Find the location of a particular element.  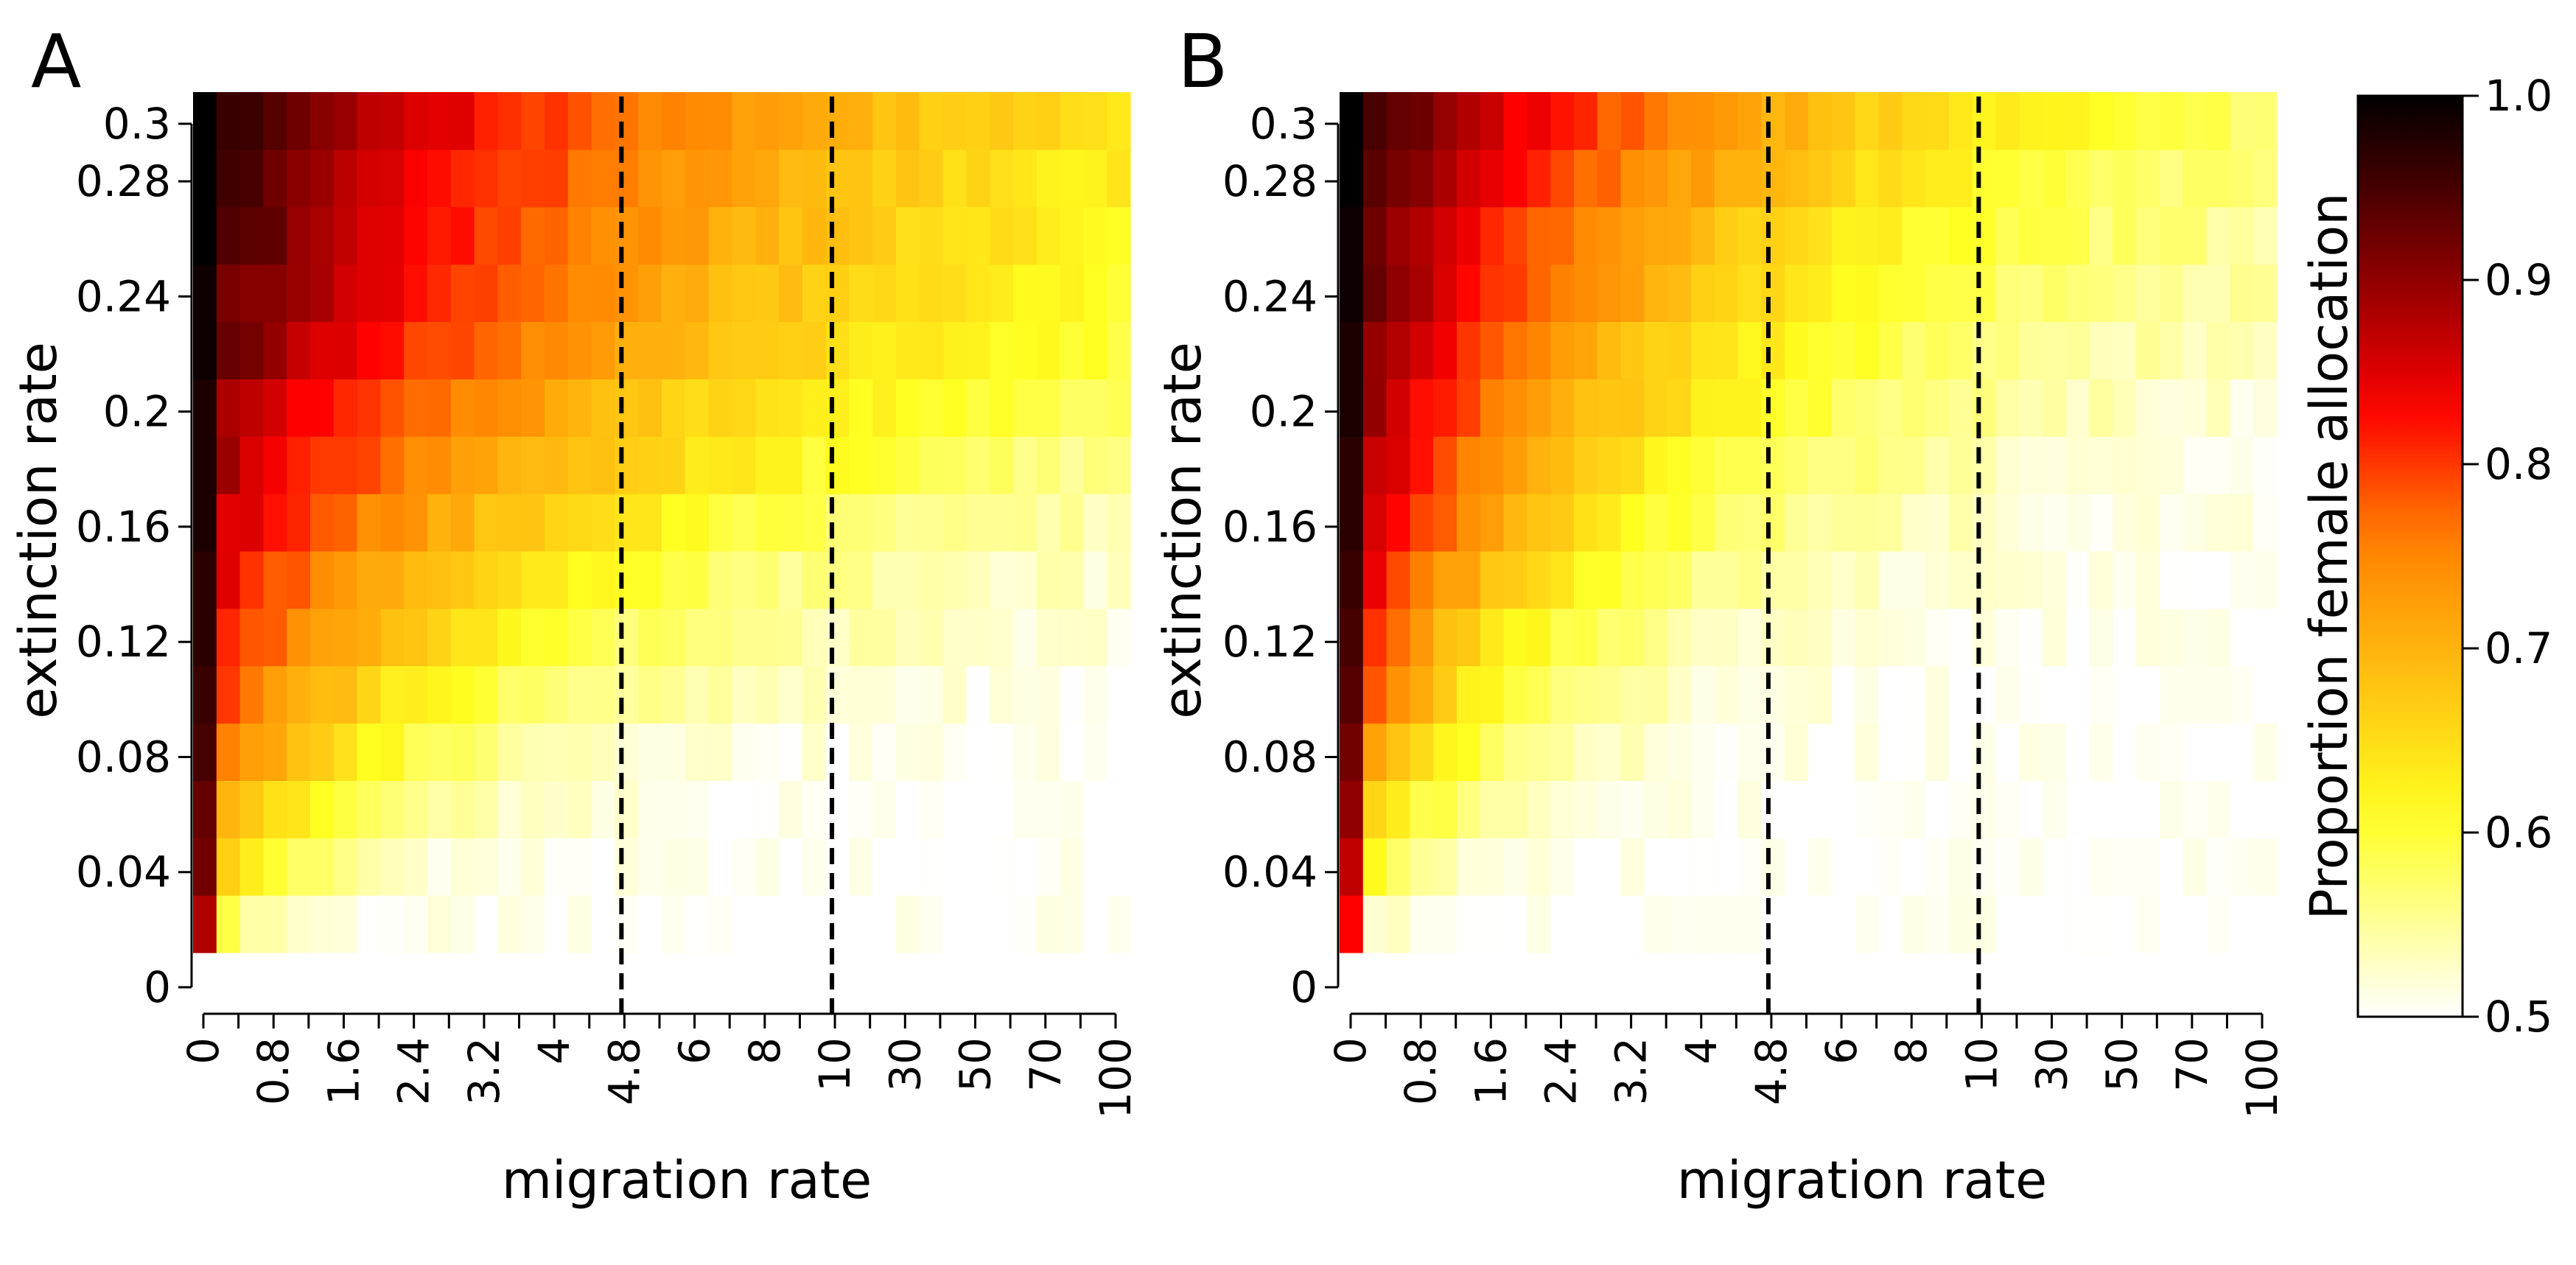

x-tick-label: 70 is located at coordinates (2192, 1064).